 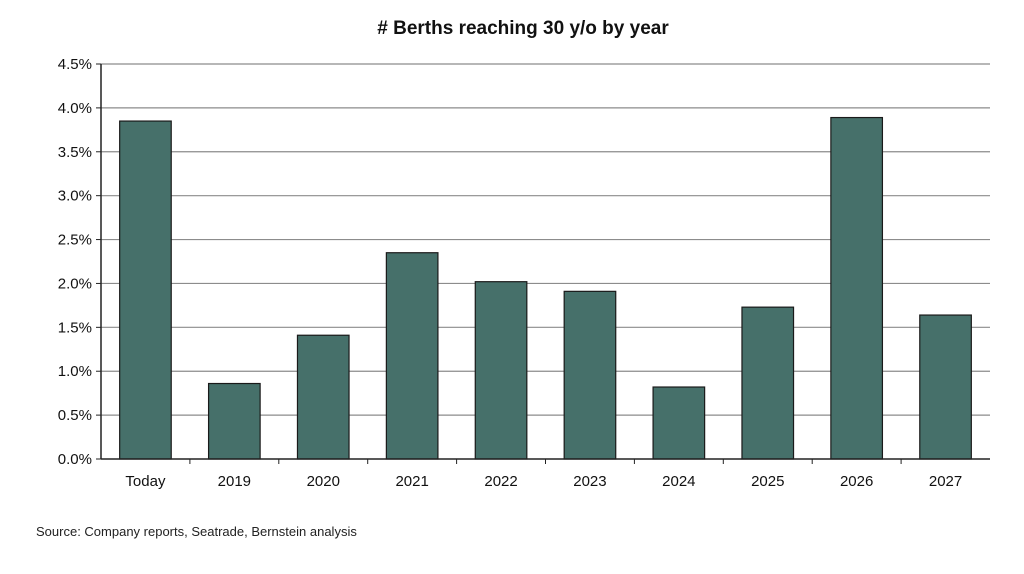 I want to click on bar-2026, so click(x=857, y=288).